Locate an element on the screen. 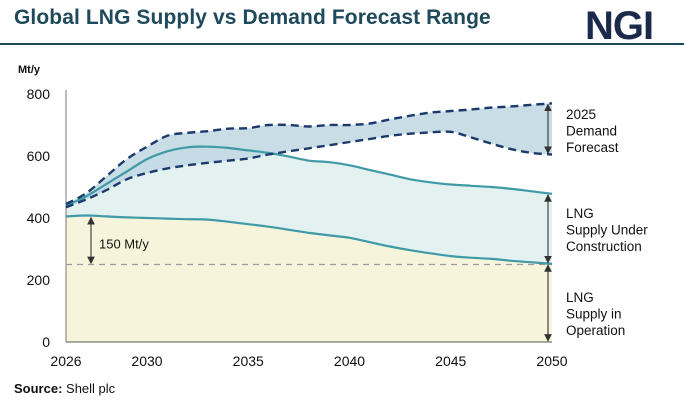  operation-label: Operation is located at coordinates (595, 330).